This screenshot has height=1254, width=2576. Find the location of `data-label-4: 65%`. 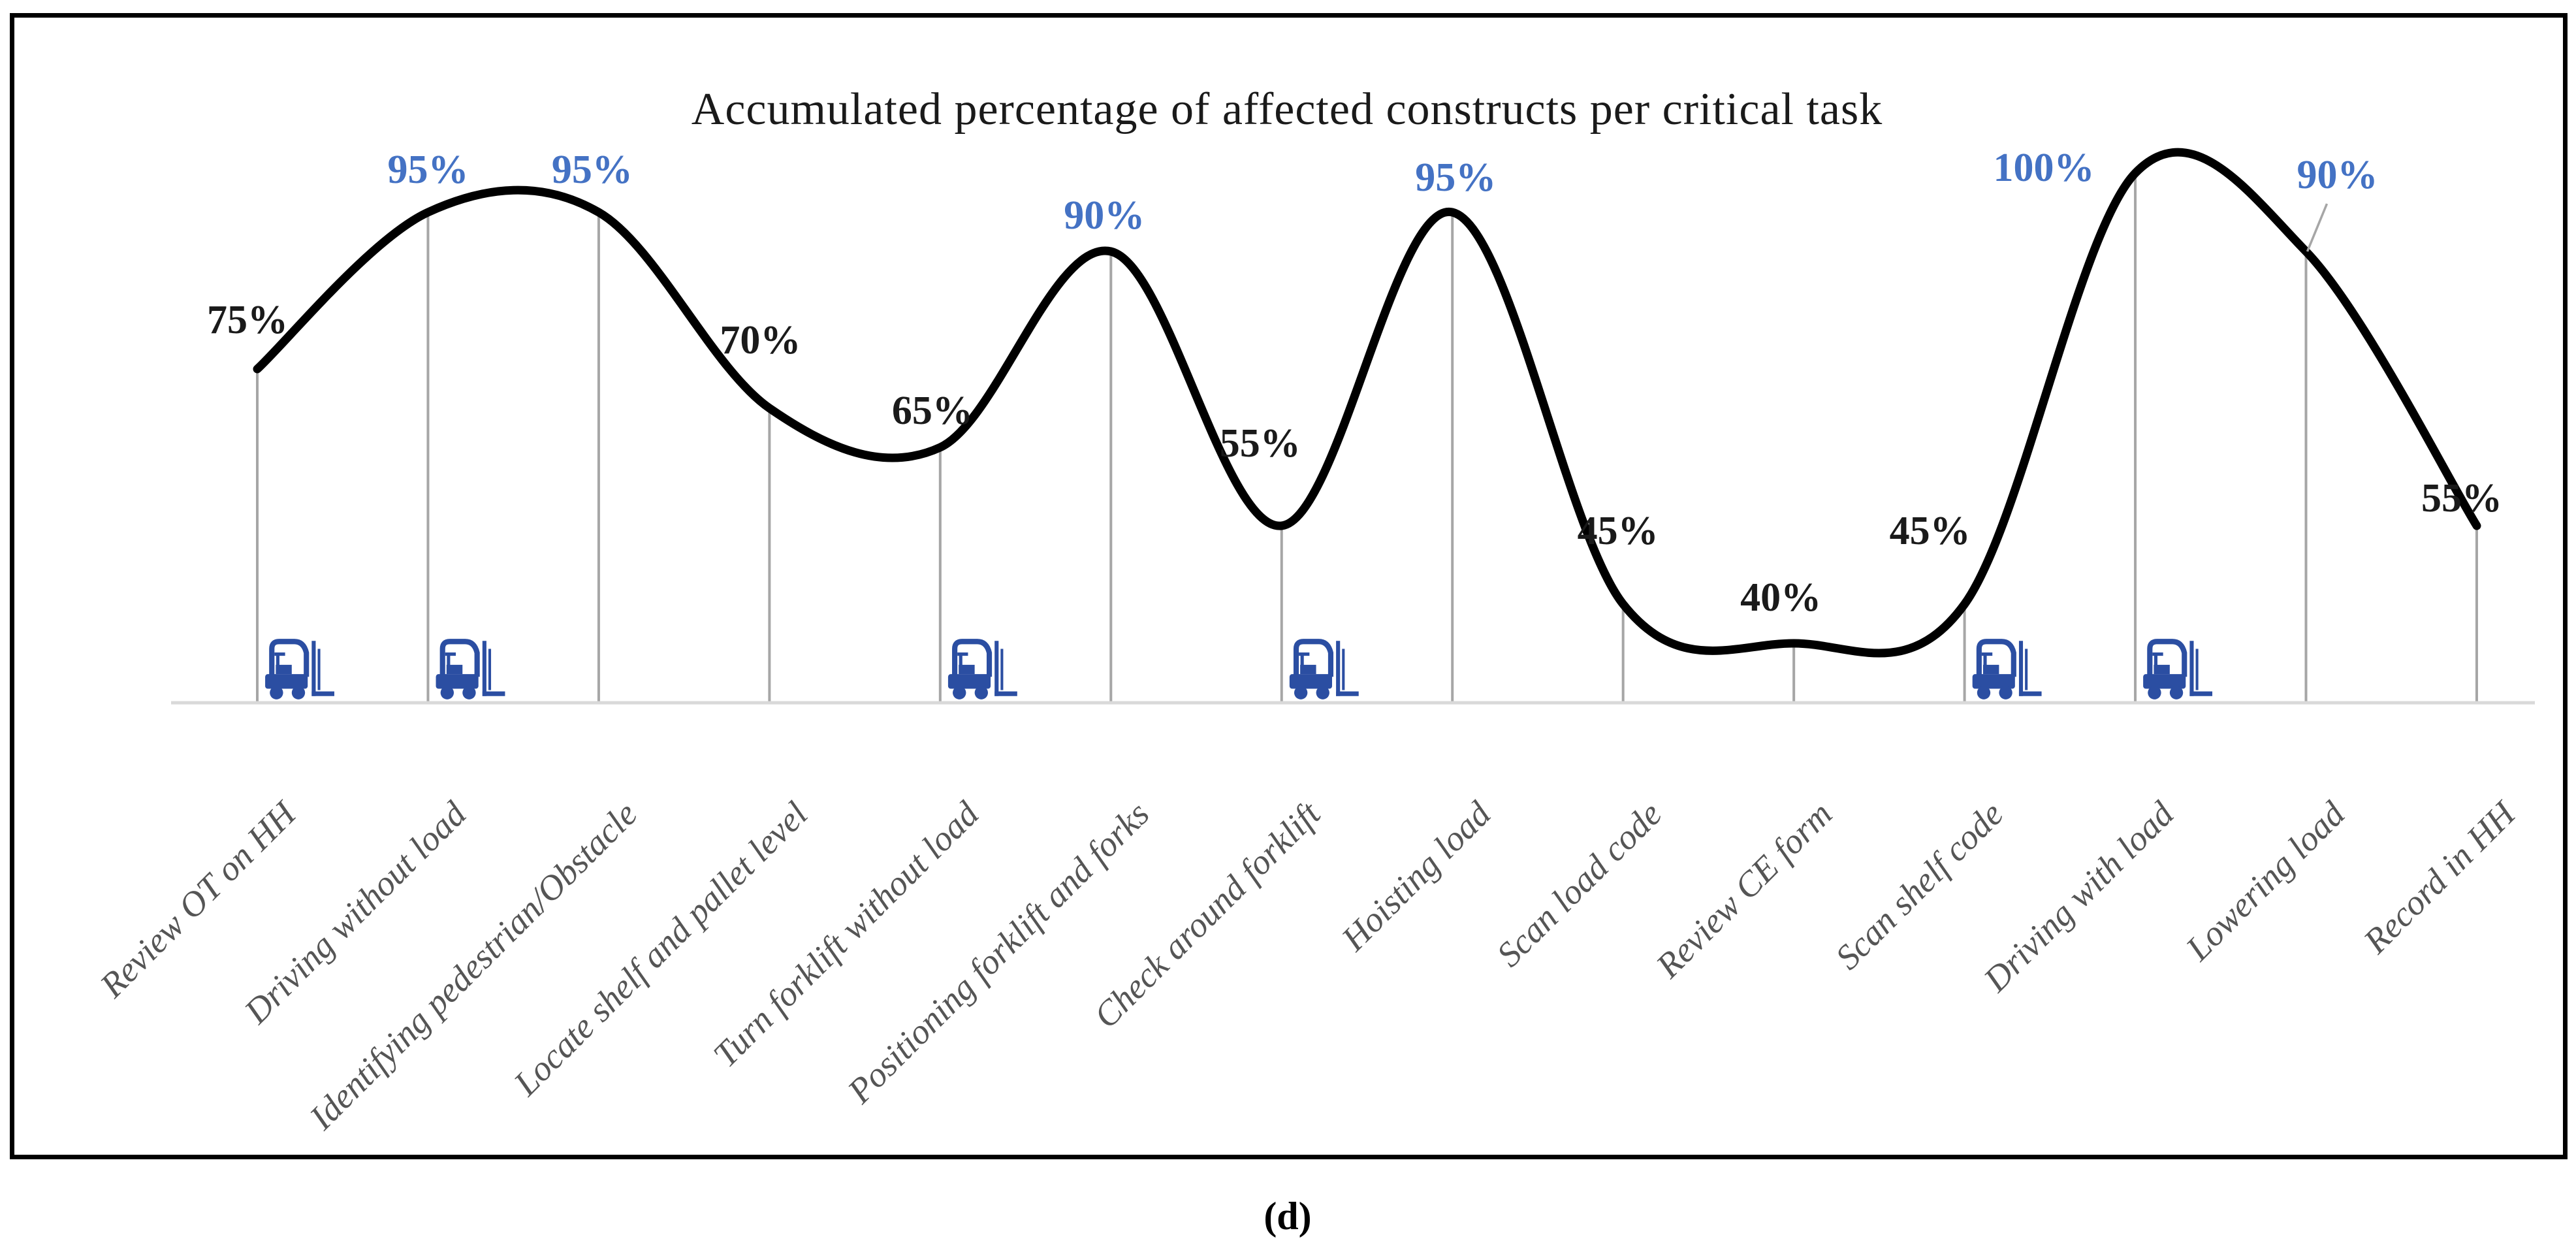

data-label-4: 65% is located at coordinates (932, 411).